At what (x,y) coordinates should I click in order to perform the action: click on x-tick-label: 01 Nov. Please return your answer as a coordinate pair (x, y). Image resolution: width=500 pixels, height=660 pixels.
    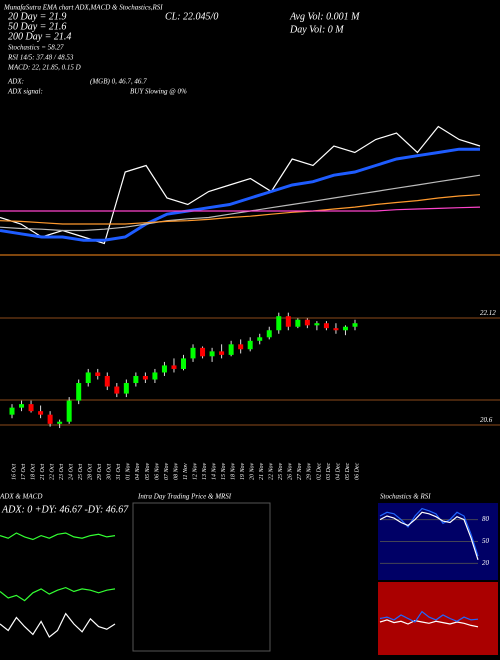
    Looking at the image, I should click on (129, 471).